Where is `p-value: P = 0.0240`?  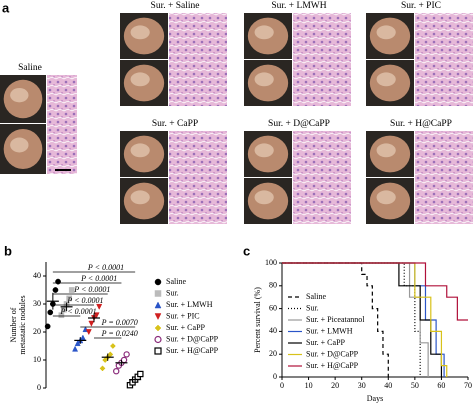 p-value: P = 0.0240 is located at coordinates (119, 333).